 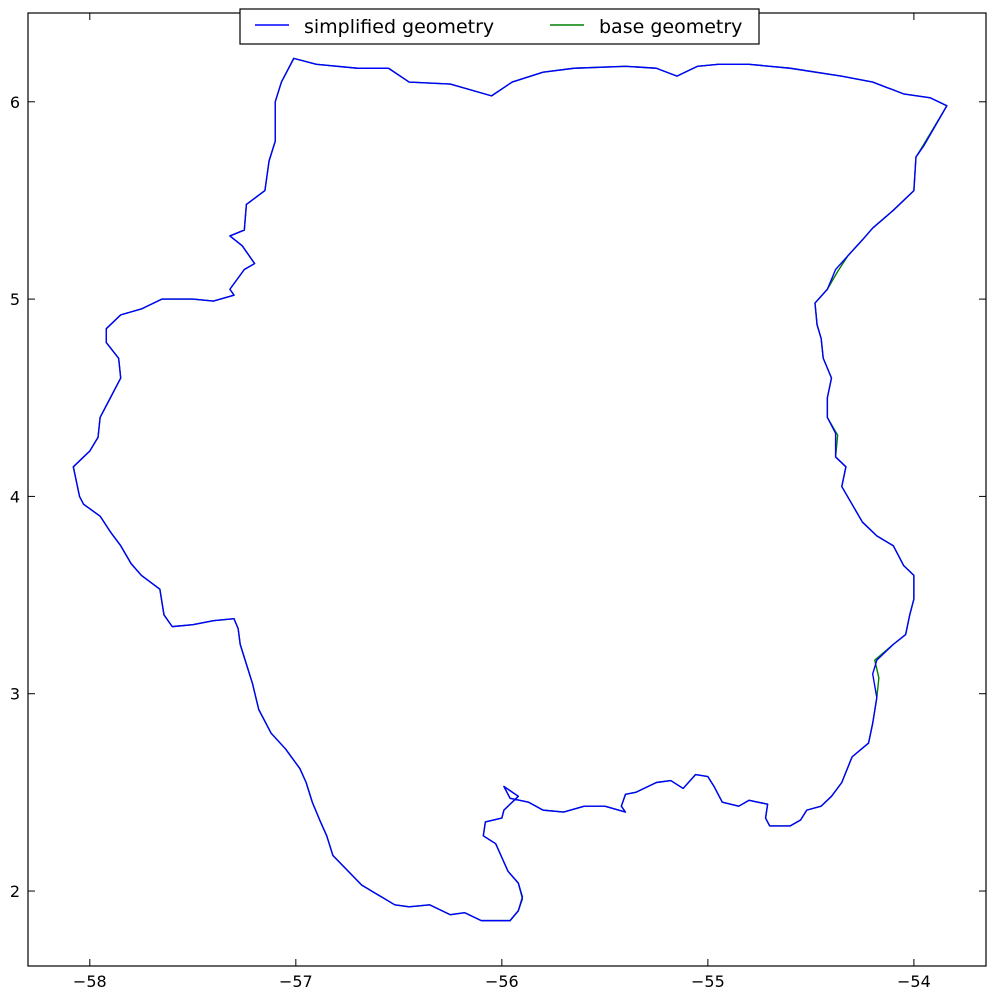 I want to click on legend: simplified geometry base geometry, so click(x=499, y=26).